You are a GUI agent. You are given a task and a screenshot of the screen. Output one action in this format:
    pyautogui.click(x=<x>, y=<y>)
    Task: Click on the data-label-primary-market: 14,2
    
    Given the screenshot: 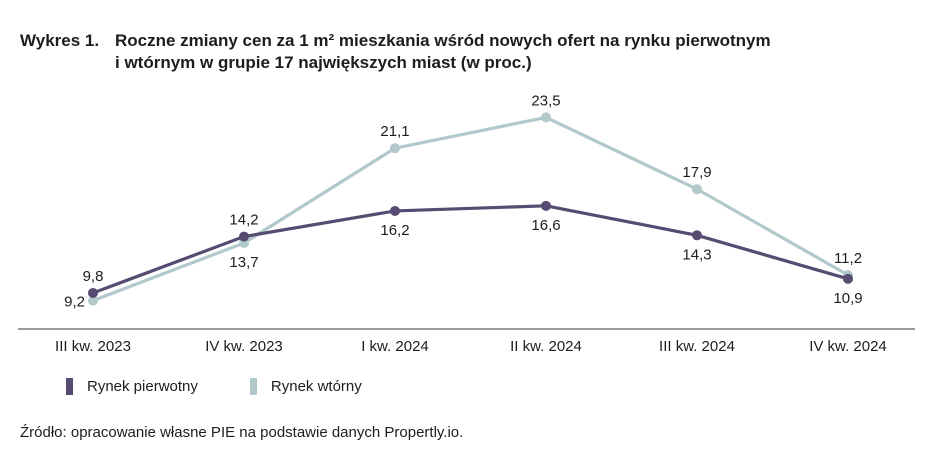 What is the action you would take?
    pyautogui.click(x=243, y=220)
    